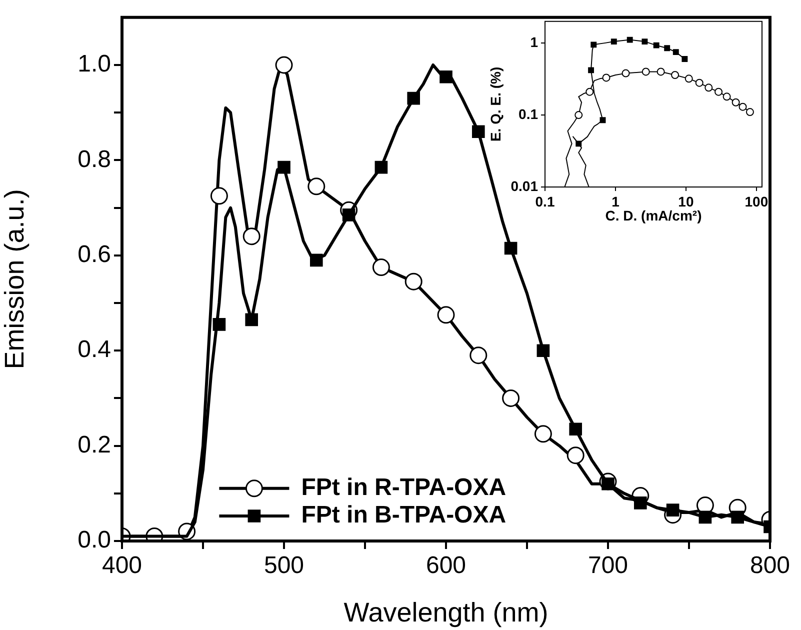  I want to click on x-axis-title: C. D. (mA/cm²), so click(653, 215).